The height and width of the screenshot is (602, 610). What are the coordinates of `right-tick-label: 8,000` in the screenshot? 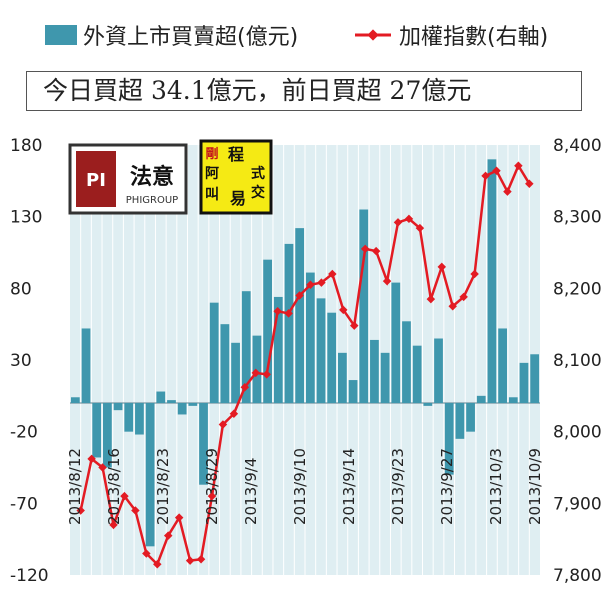 It's located at (577, 433).